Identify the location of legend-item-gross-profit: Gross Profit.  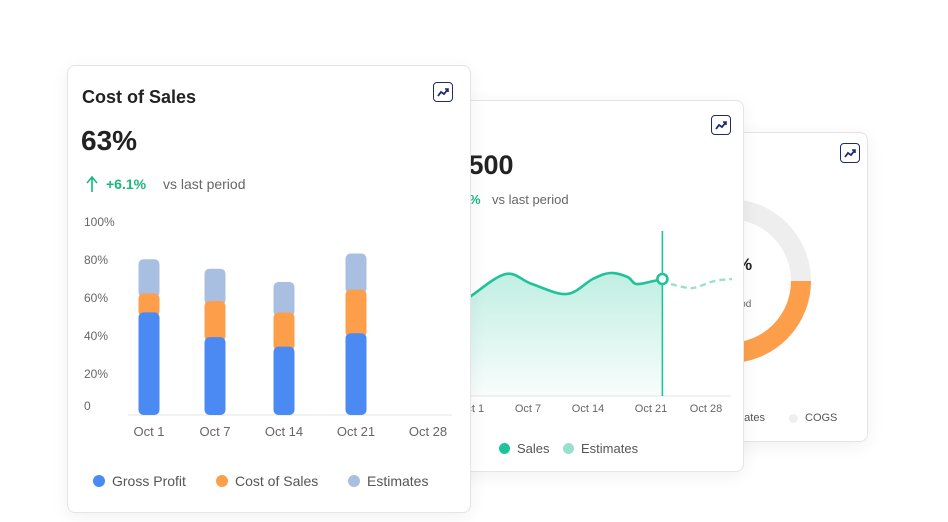
(139, 481).